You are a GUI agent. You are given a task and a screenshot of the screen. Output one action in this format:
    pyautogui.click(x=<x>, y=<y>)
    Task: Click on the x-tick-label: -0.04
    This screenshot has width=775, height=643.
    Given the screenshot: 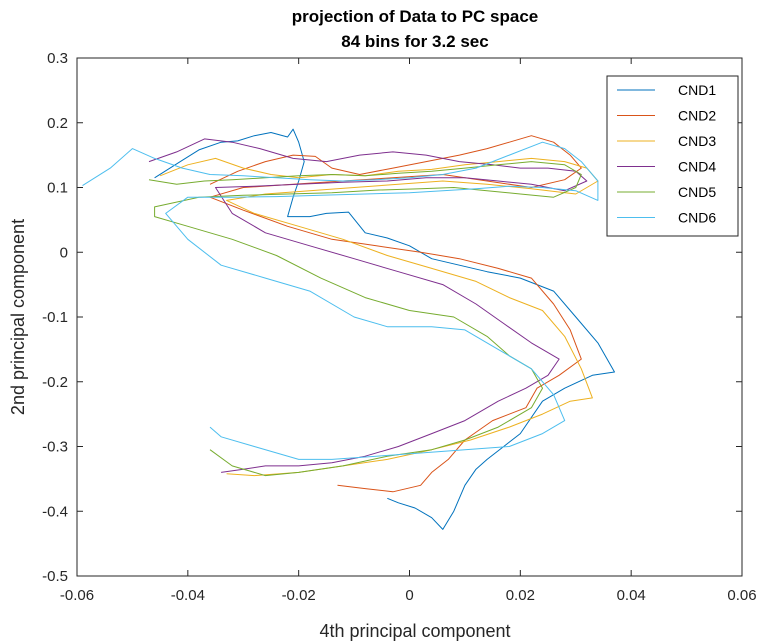 What is the action you would take?
    pyautogui.click(x=188, y=595)
    